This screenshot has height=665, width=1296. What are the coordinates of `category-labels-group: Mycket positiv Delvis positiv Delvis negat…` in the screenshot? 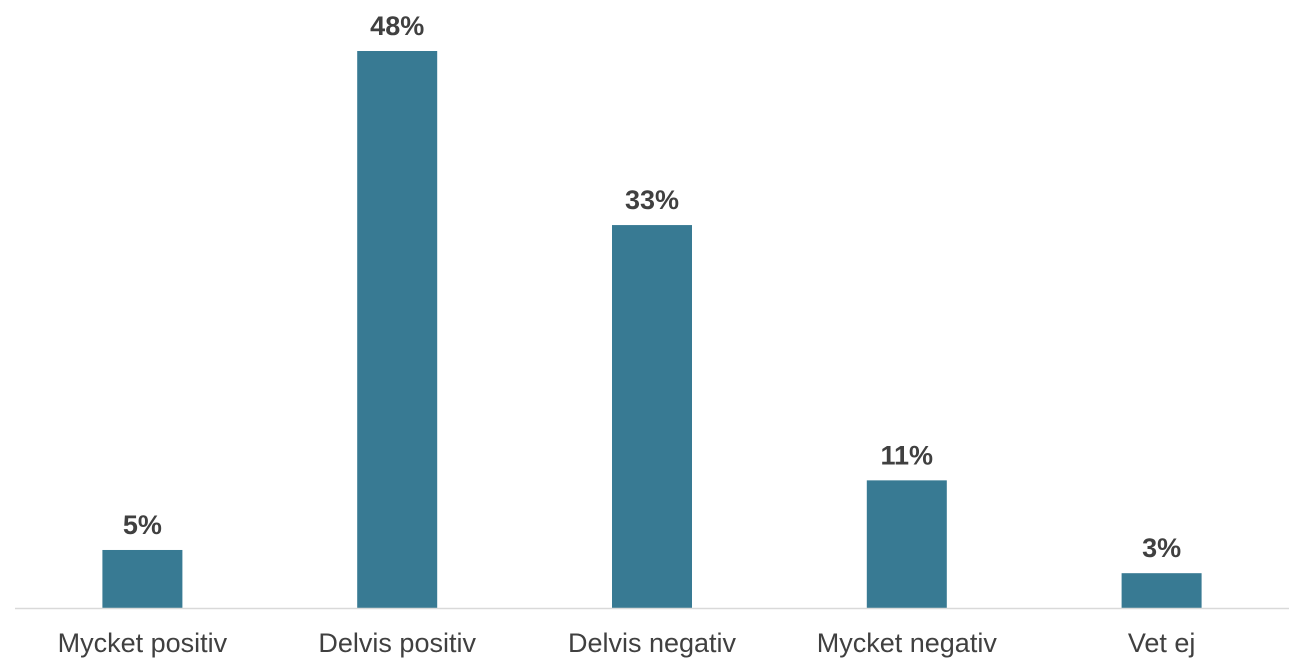 It's located at (627, 643).